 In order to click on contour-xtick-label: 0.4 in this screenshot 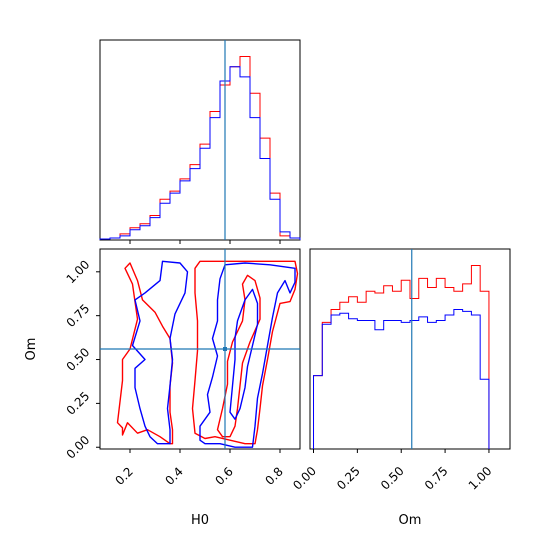, I will do `click(173, 475)`.